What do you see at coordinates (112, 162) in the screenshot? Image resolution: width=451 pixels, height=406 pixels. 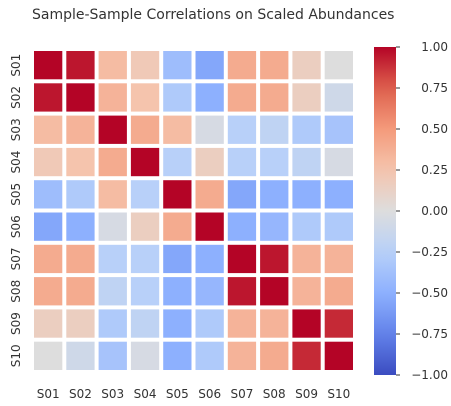 I see `heatmap-cell-S04-S03` at bounding box center [112, 162].